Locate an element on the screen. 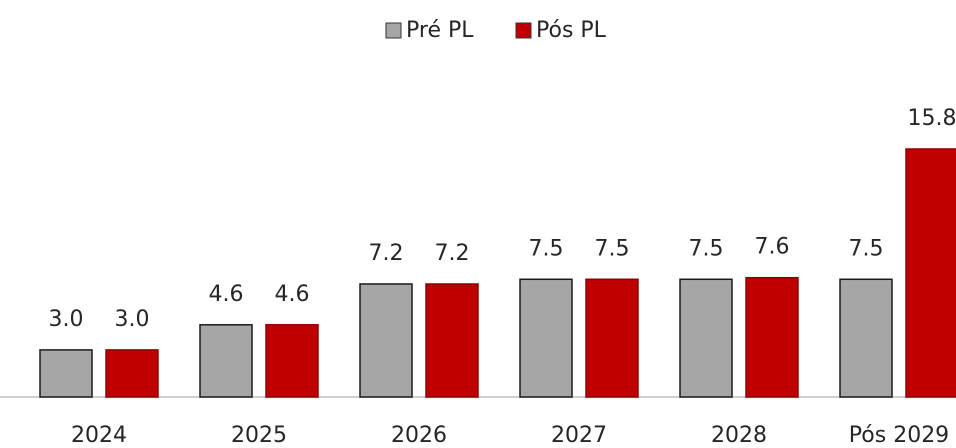  x-tick-label: 2027 is located at coordinates (579, 435).